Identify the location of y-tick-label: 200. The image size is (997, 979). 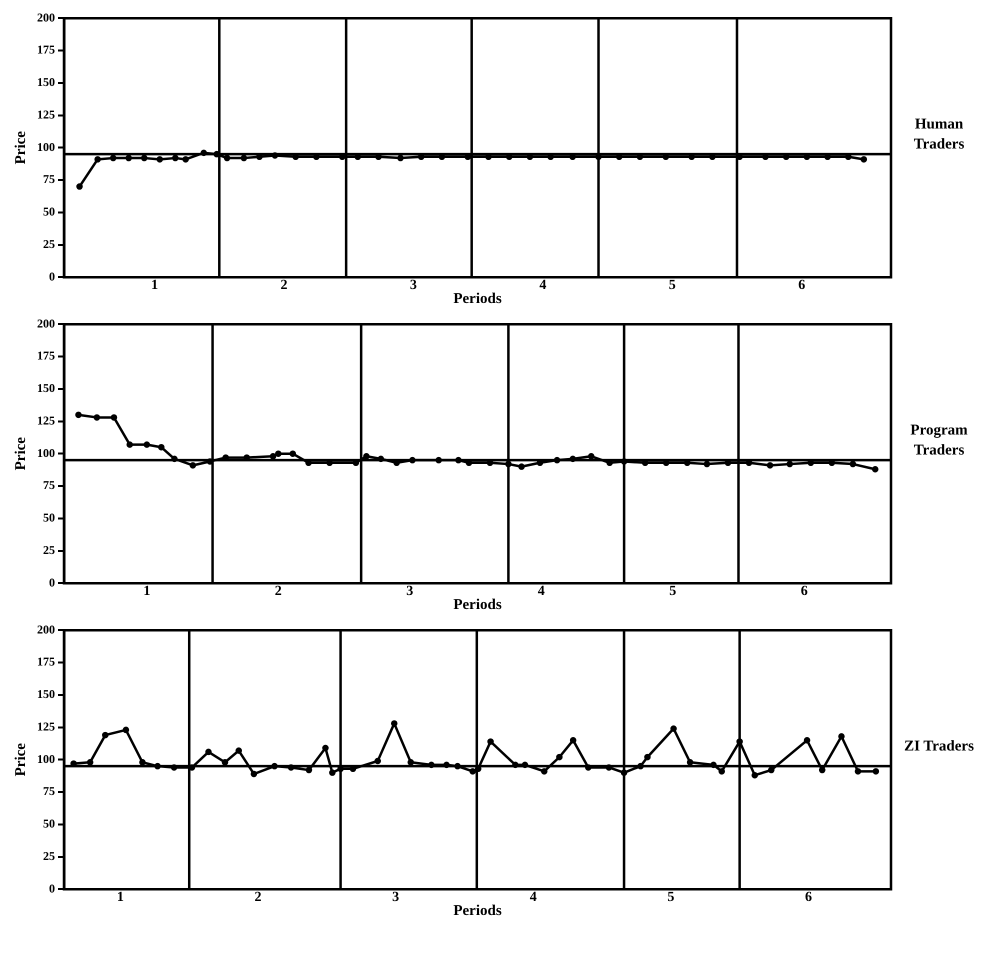
(46, 323).